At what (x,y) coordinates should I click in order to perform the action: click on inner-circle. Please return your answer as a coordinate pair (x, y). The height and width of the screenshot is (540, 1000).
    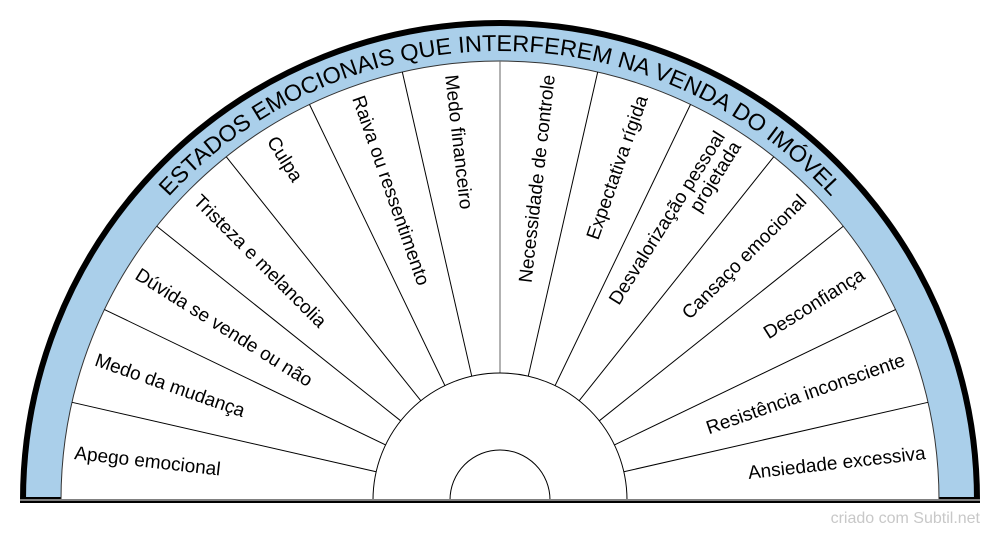
    Looking at the image, I should click on (500, 436).